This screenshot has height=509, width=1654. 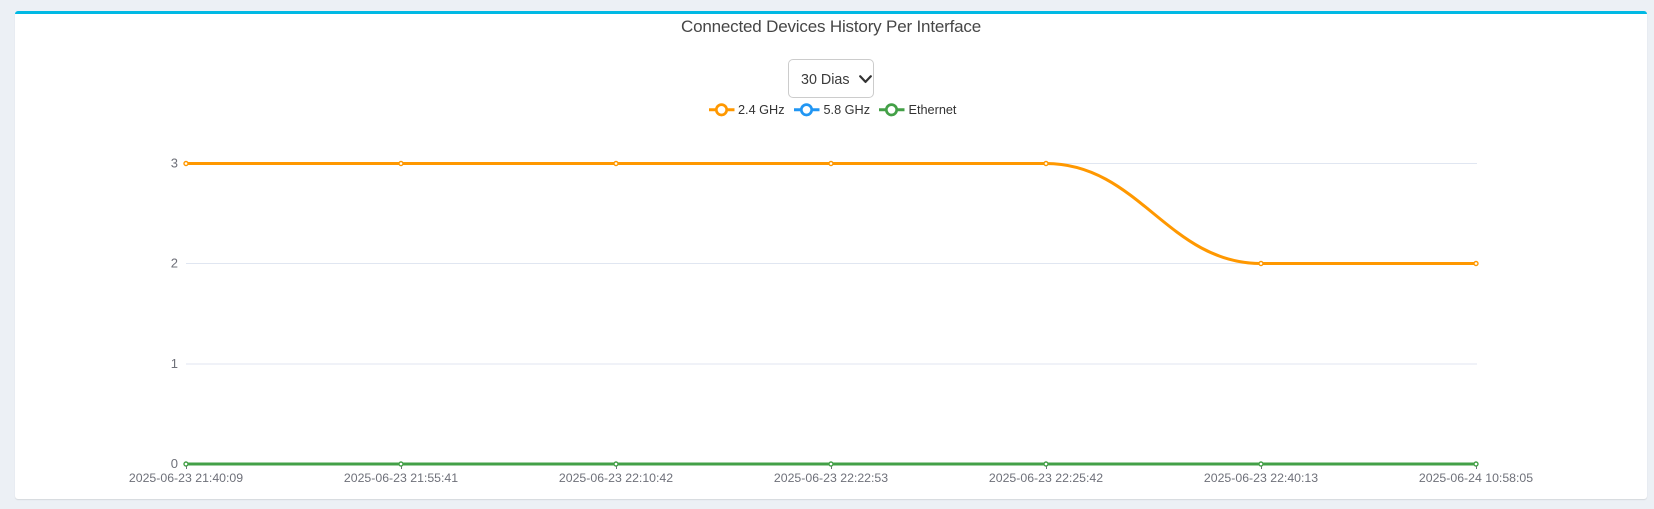 What do you see at coordinates (1261, 478) in the screenshot?
I see `svg-text: 2025-06-23 22:40:13` at bounding box center [1261, 478].